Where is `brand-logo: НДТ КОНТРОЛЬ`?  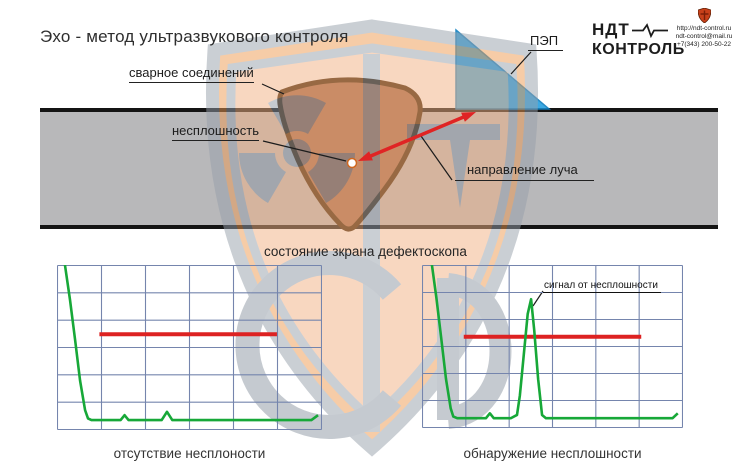
brand-logo: НДТ КОНТРОЛЬ is located at coordinates (638, 39).